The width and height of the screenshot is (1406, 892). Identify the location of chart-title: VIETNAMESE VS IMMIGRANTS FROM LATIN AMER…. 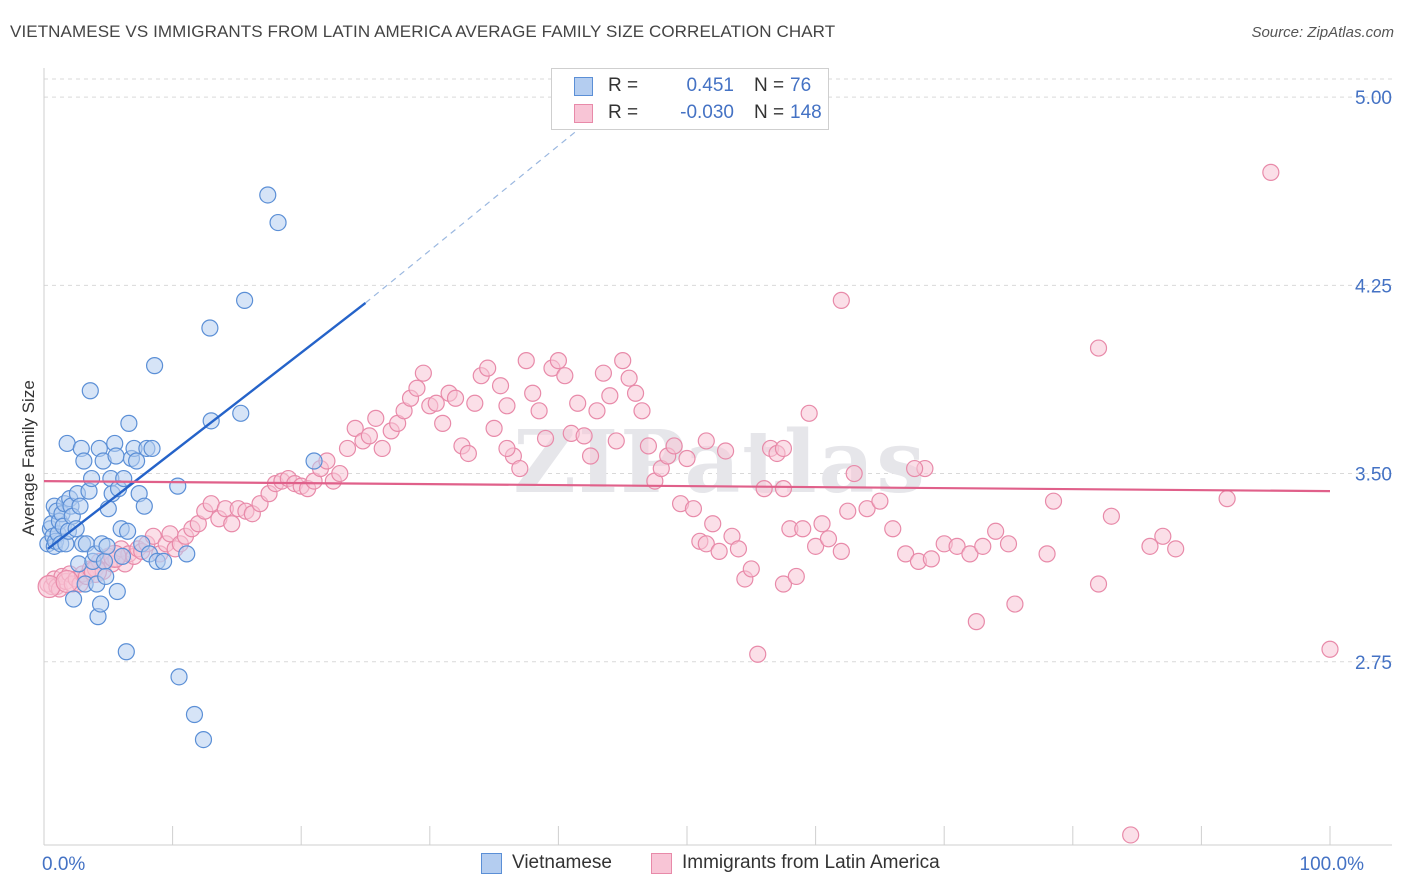
(423, 31).